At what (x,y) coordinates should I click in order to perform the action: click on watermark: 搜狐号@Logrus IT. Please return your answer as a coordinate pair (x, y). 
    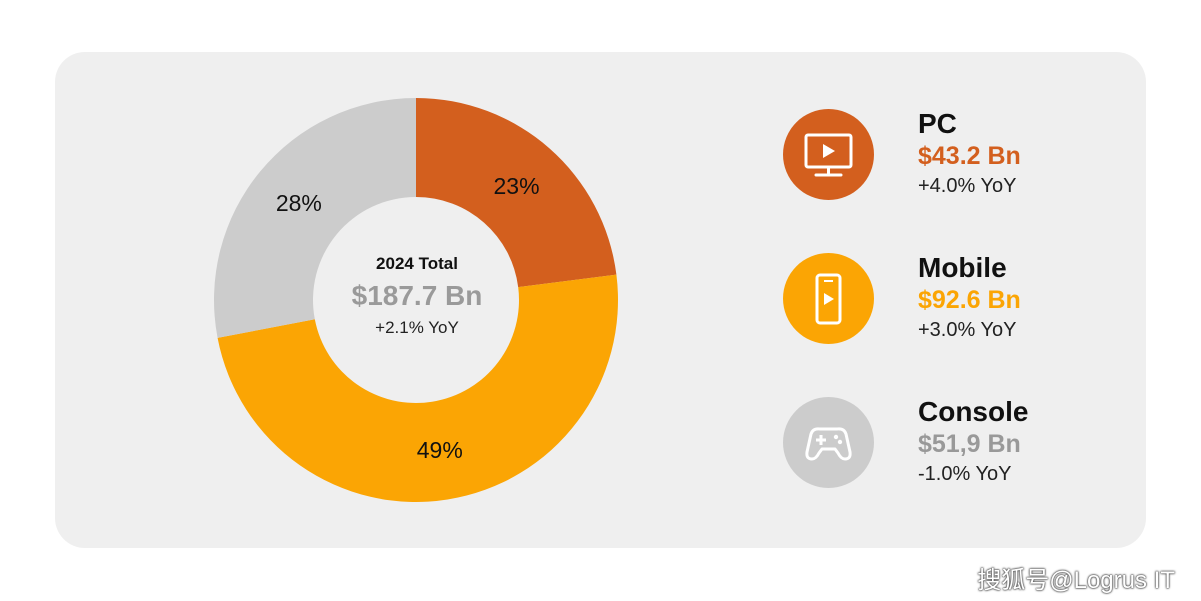
    Looking at the image, I should click on (1076, 580).